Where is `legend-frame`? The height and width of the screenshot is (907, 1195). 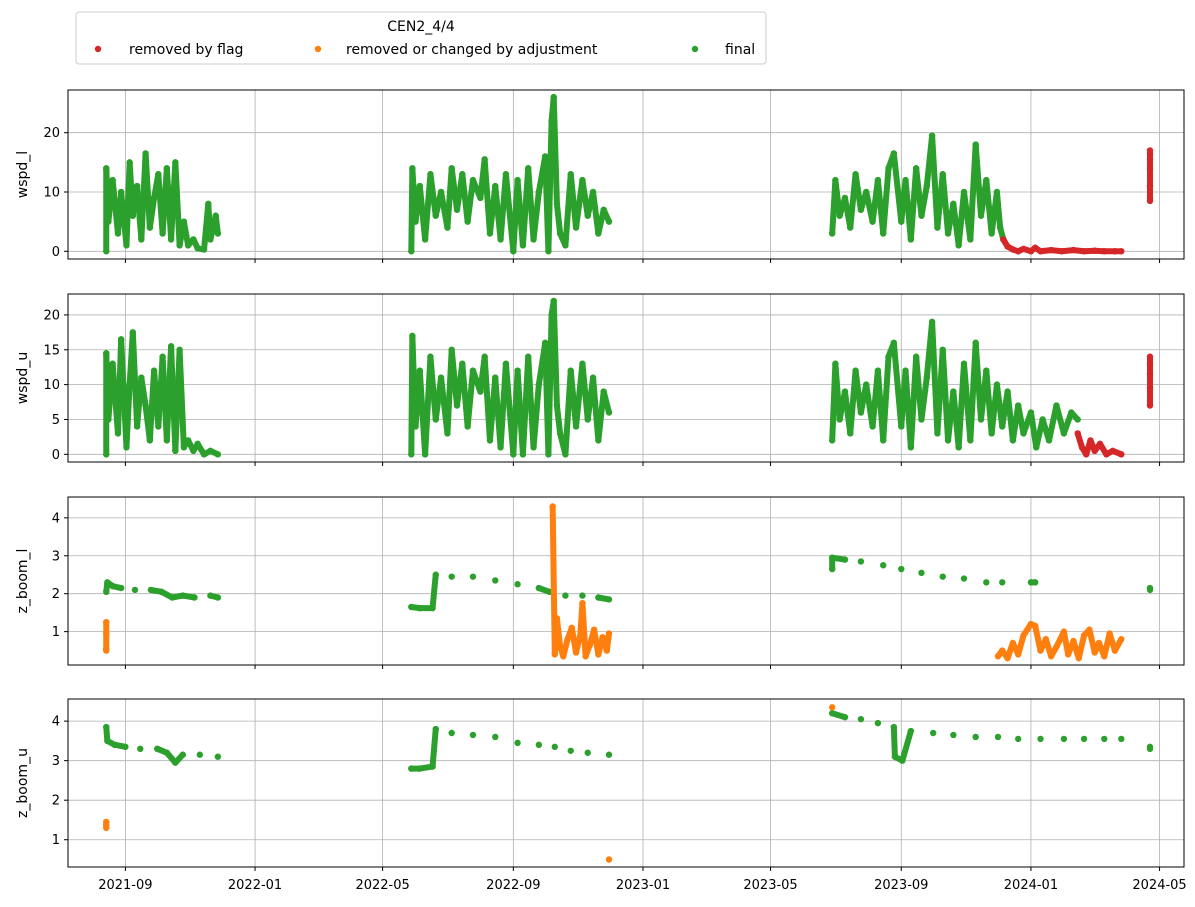 legend-frame is located at coordinates (421, 38).